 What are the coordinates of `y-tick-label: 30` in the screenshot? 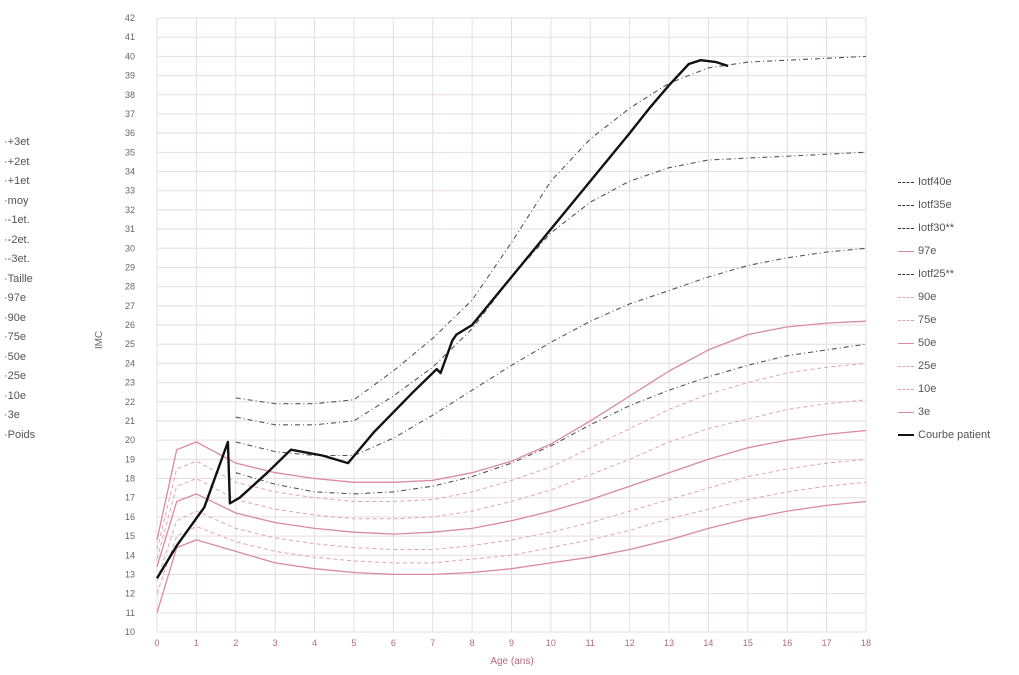 It's located at (130, 248).